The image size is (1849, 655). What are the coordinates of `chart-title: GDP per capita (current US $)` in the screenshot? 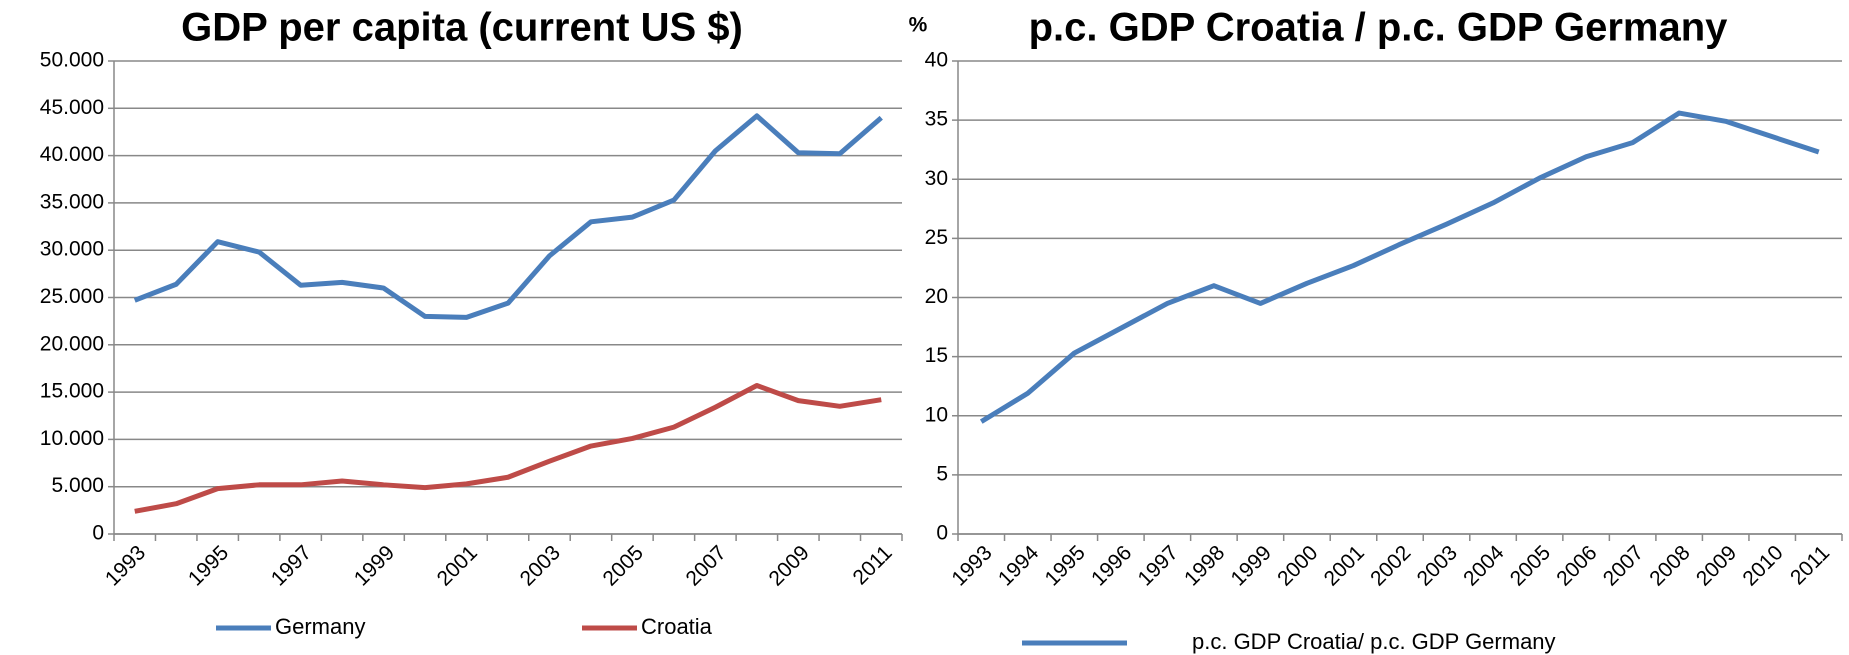 It's located at (462, 28).